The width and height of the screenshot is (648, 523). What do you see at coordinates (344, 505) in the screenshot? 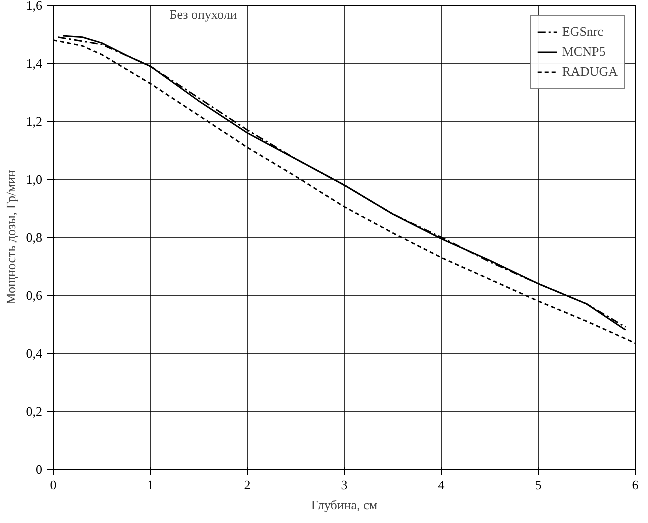
I see `x-axis-title: Глубина, см` at bounding box center [344, 505].